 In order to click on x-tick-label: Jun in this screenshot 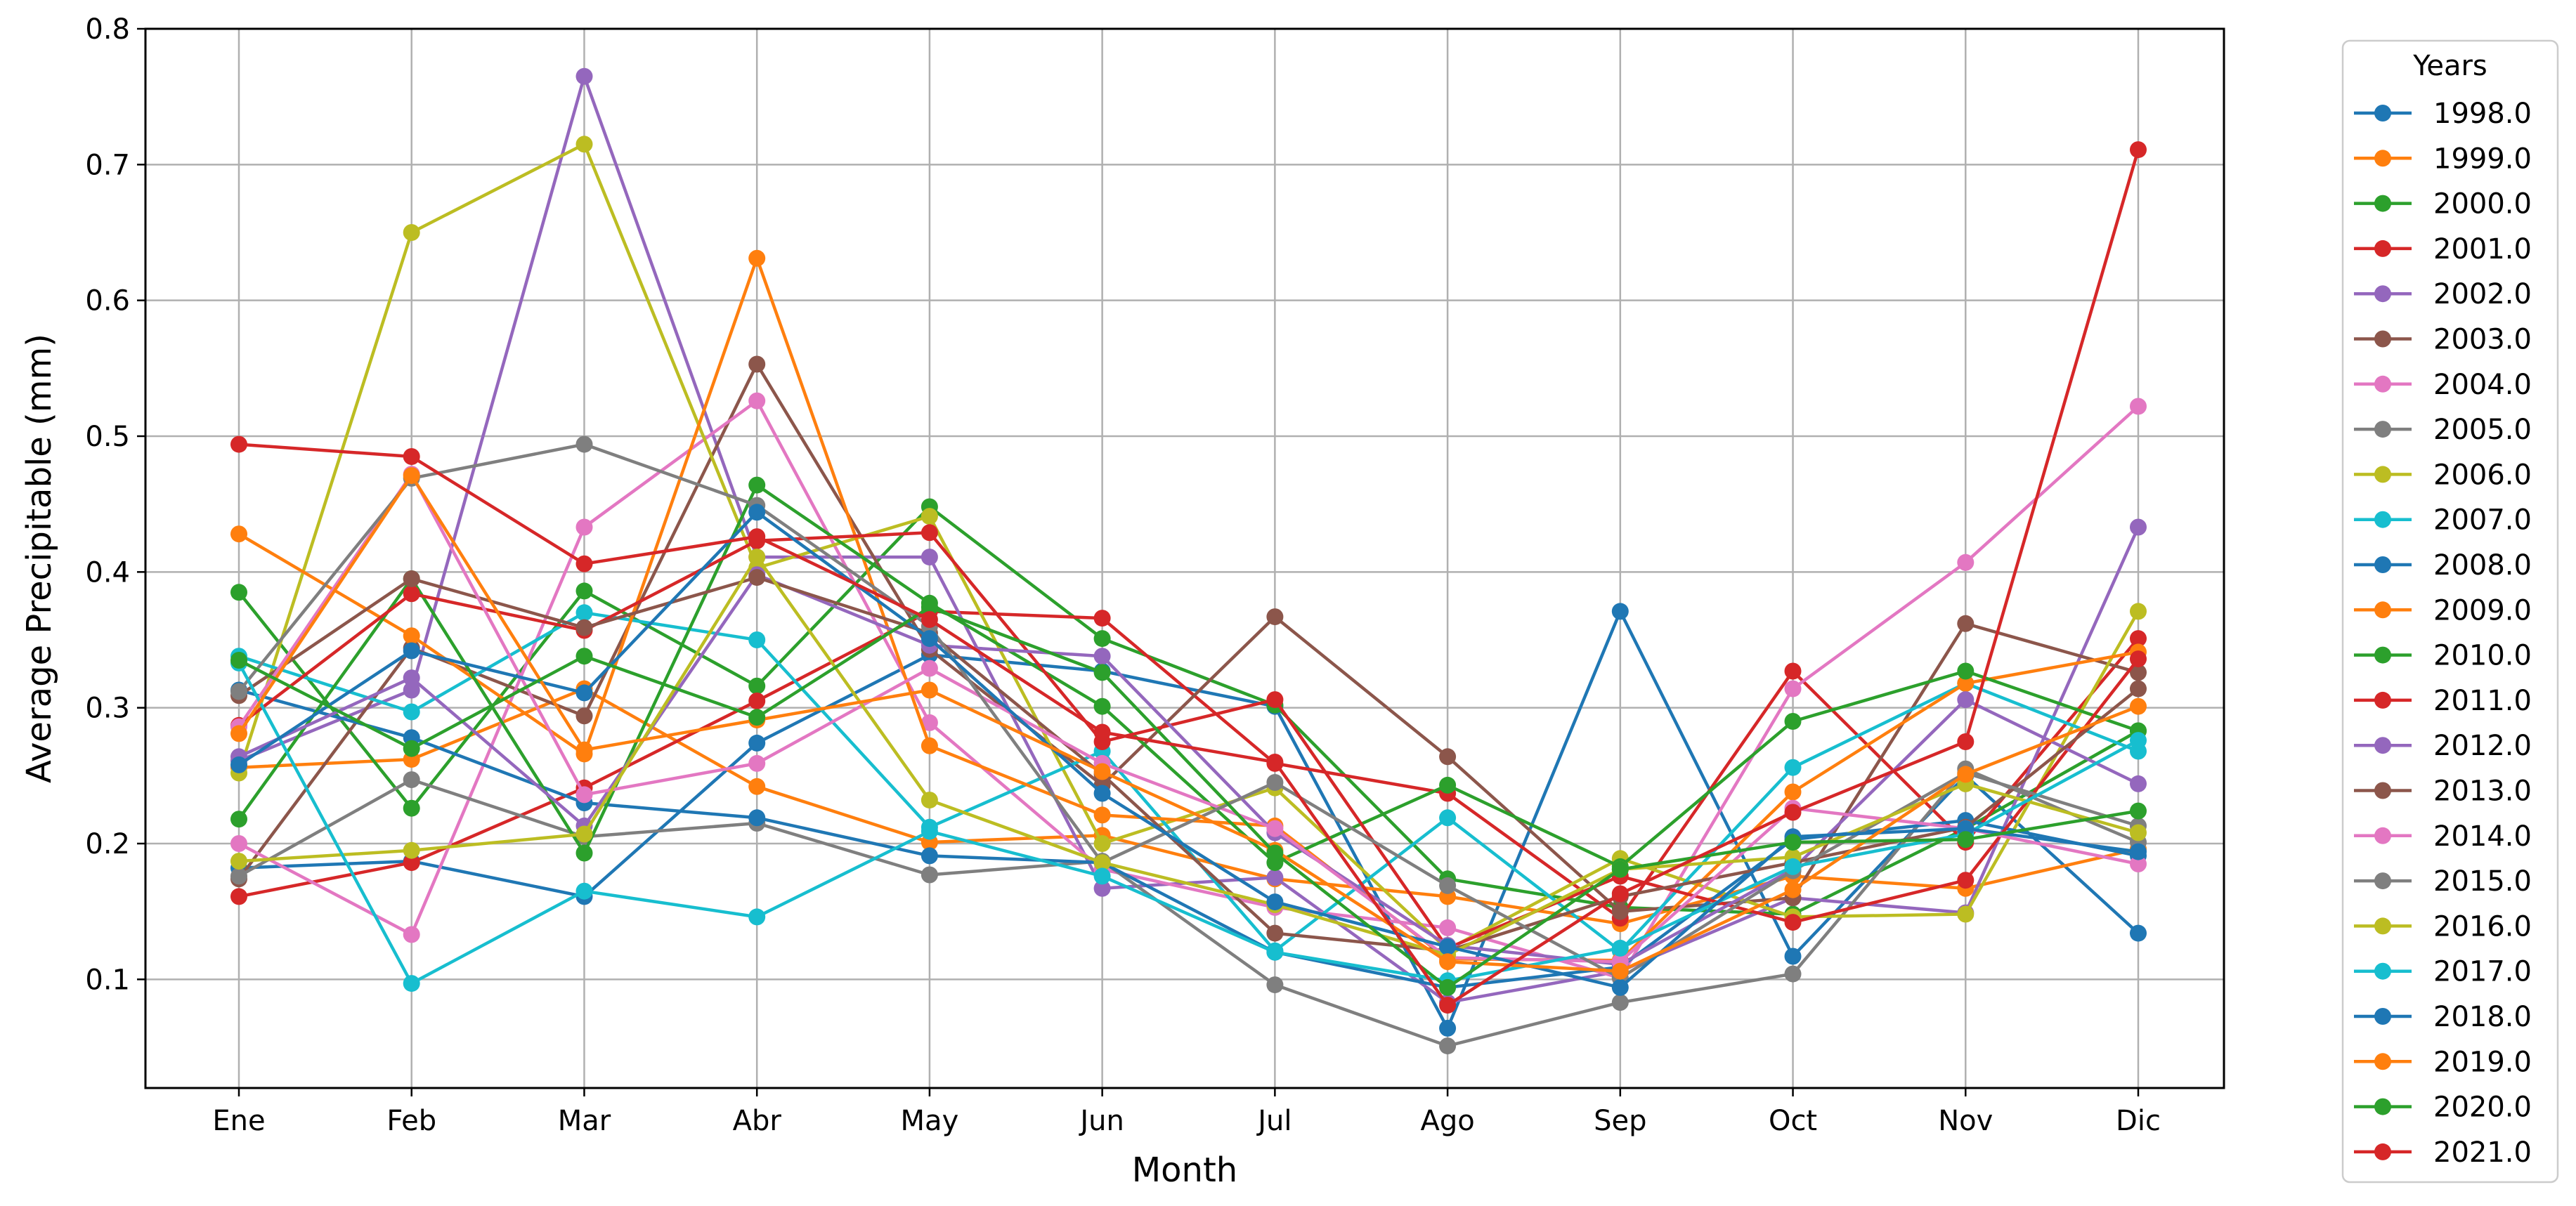, I will do `click(1101, 1121)`.